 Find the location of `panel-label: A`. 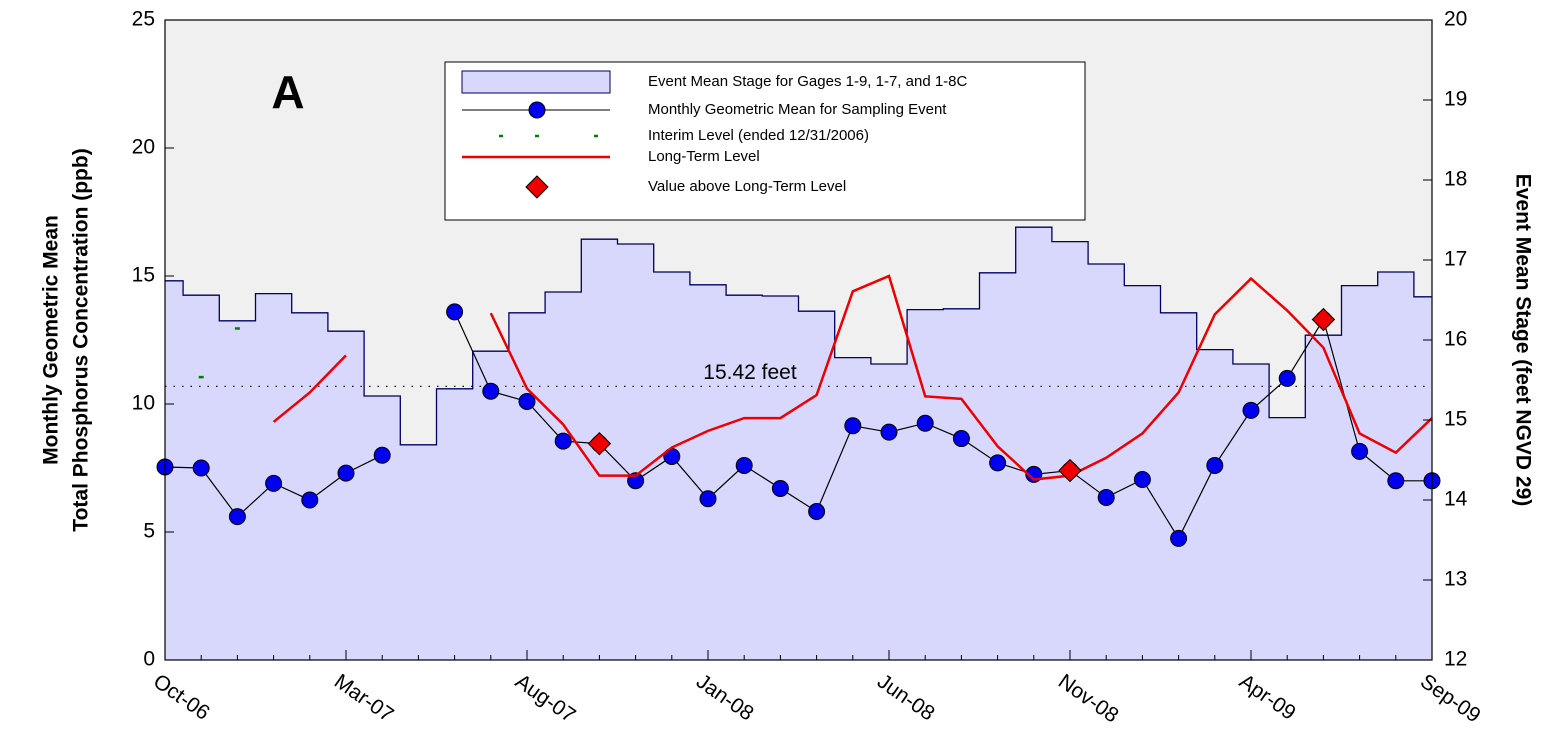

panel-label: A is located at coordinates (287, 92).